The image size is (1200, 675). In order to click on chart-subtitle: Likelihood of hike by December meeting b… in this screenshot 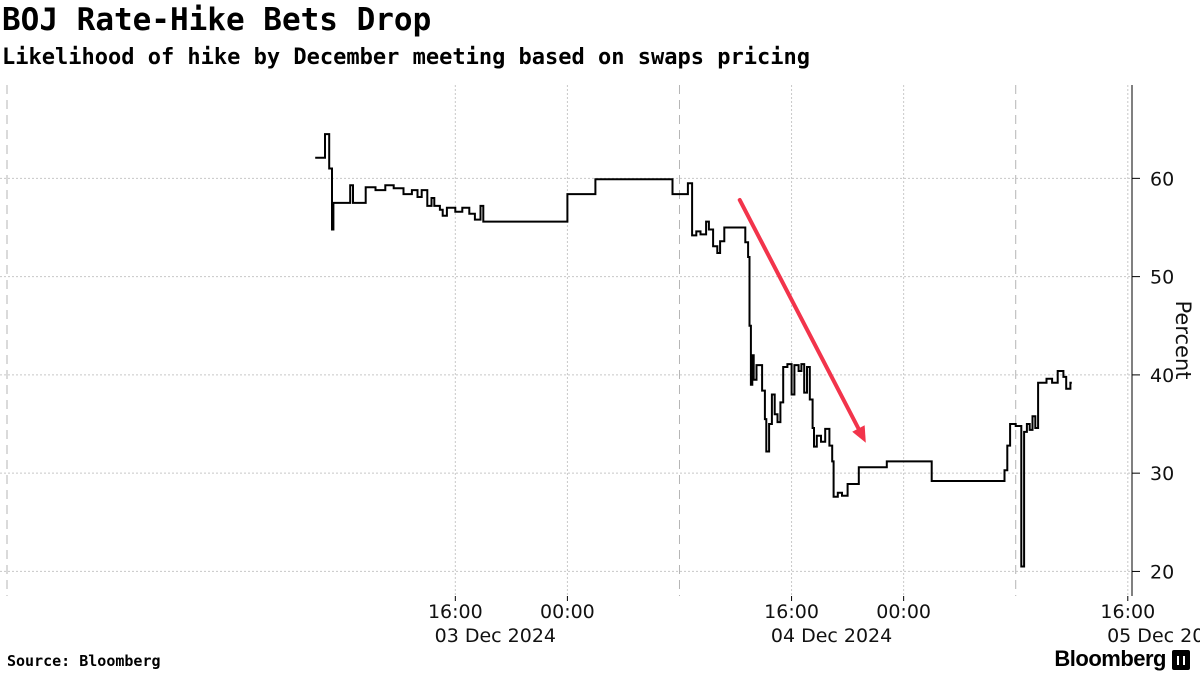, I will do `click(406, 57)`.